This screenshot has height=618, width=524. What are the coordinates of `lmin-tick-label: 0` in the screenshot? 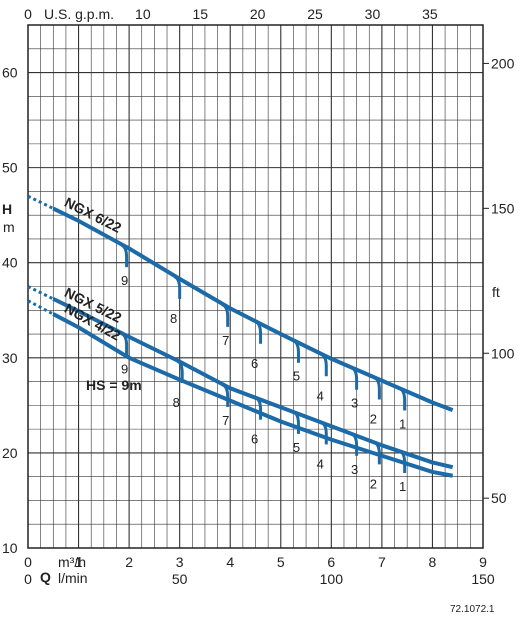 It's located at (28, 579).